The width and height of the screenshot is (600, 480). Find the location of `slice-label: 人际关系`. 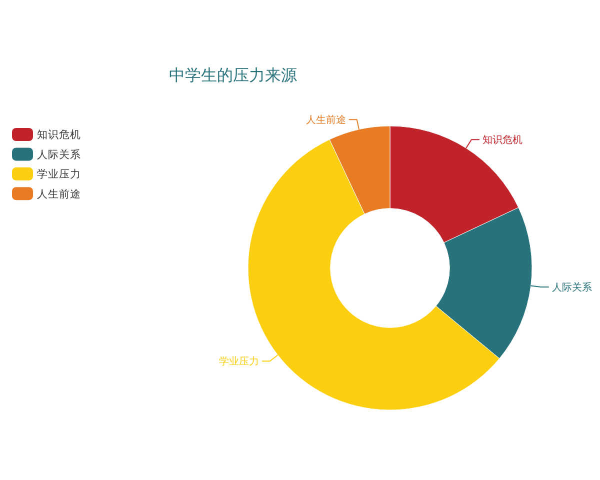

slice-label: 人际关系 is located at coordinates (572, 288).